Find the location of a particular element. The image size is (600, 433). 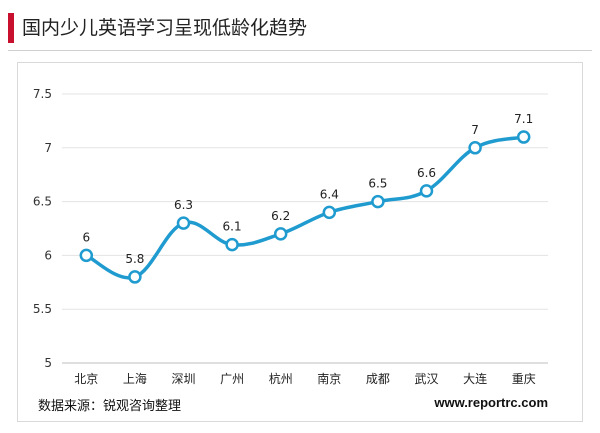

y-tick-label: 6 is located at coordinates (48, 255).